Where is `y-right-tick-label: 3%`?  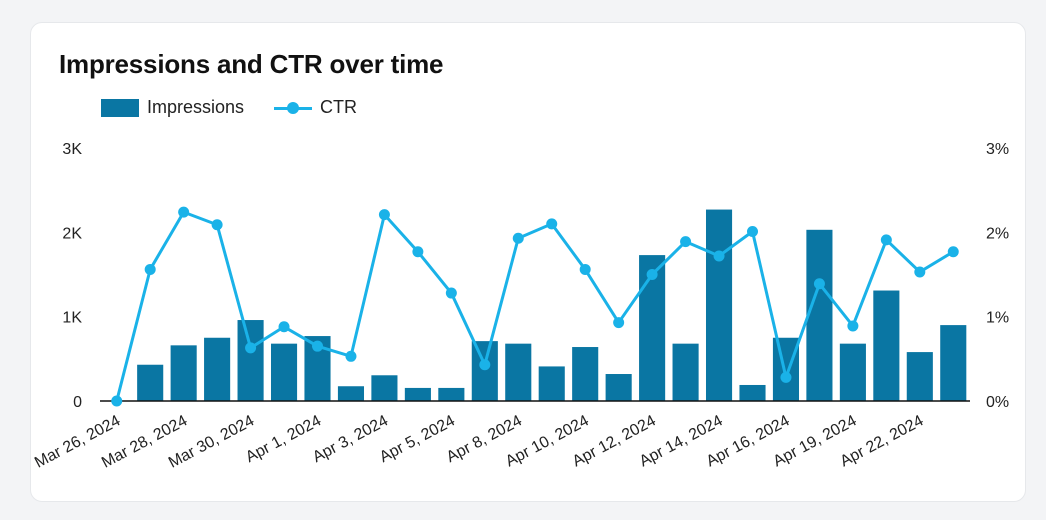 y-right-tick-label: 3% is located at coordinates (997, 149).